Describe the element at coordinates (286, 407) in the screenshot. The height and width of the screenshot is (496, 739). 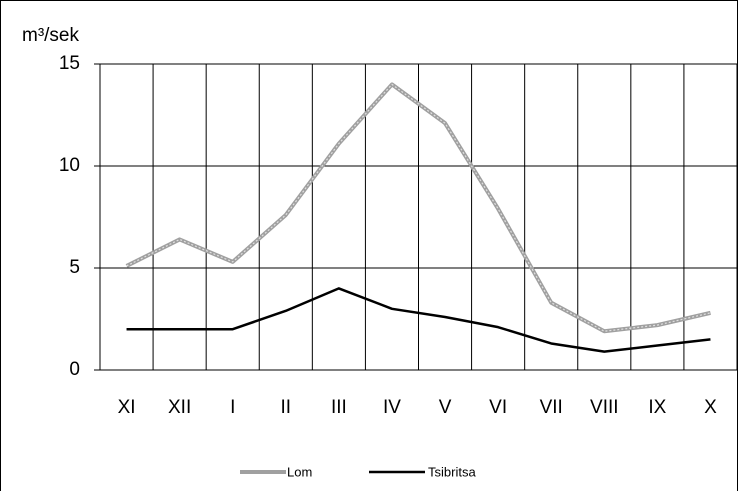
I see `x-tick-label: II` at that location.